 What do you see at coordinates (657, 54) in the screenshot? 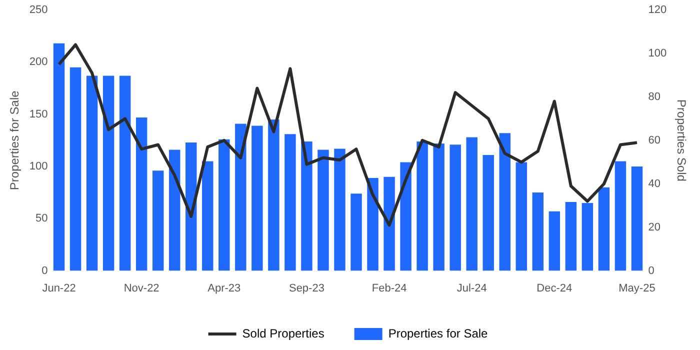
I see `y2-tick-label: 100` at bounding box center [657, 54].